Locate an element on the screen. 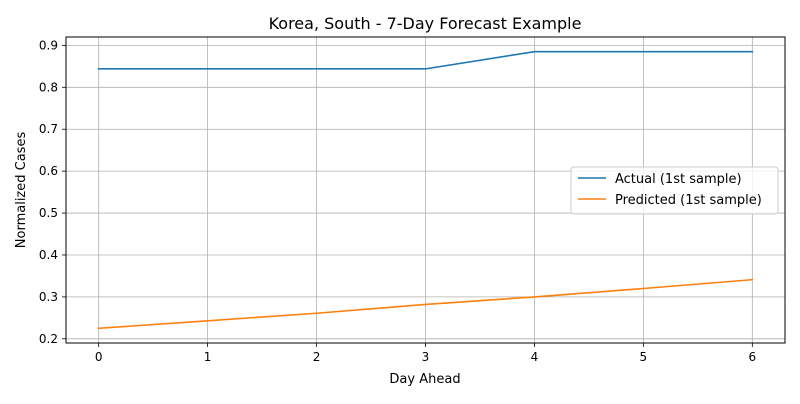 Image resolution: width=800 pixels, height=404 pixels. x-tick-label: 5 is located at coordinates (644, 357).